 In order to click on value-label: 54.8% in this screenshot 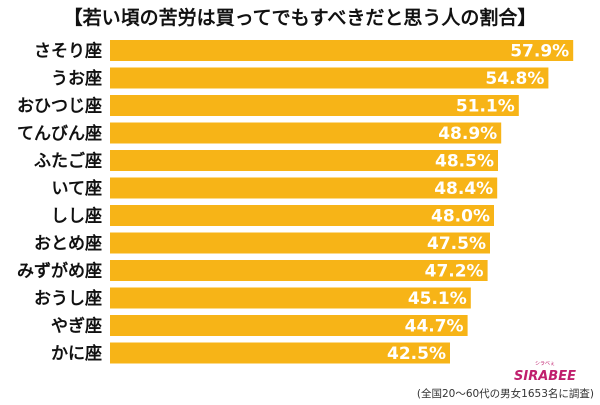, I will do `click(514, 79)`.